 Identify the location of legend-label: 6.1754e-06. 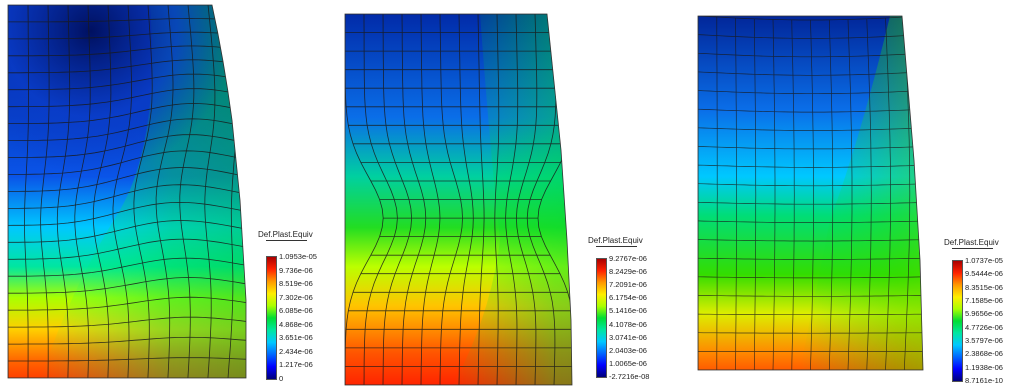
(628, 298).